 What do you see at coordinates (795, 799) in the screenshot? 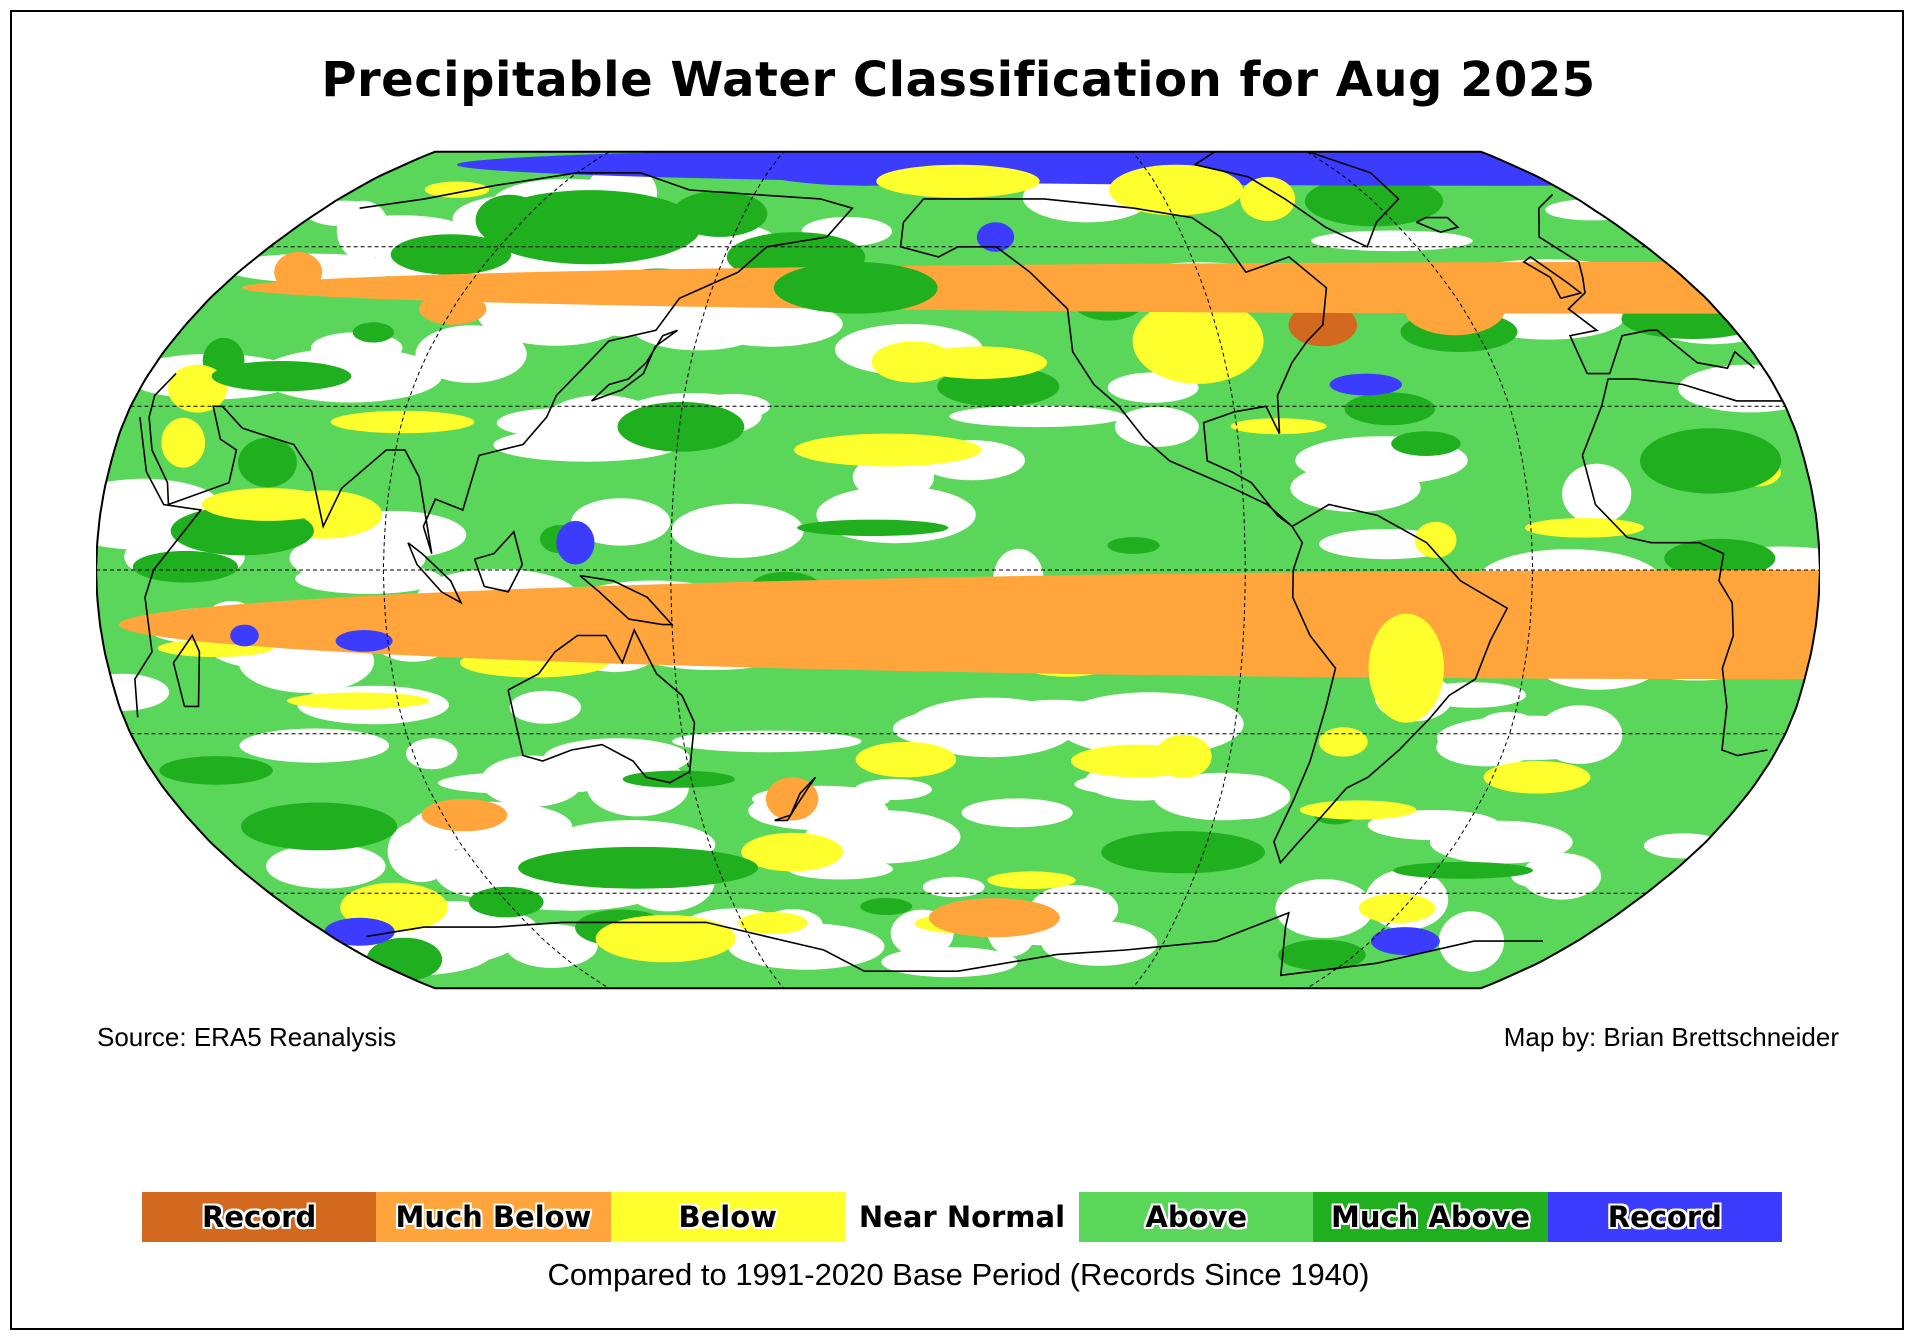
I see `new-zealand-outline` at bounding box center [795, 799].